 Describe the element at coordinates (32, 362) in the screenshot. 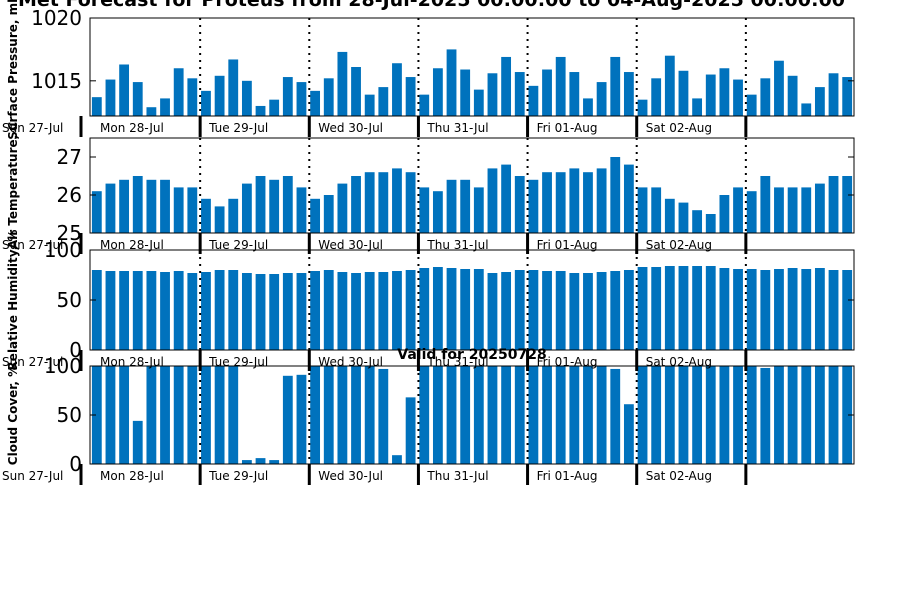

I see `day-label: Sun 27-Jul` at that location.